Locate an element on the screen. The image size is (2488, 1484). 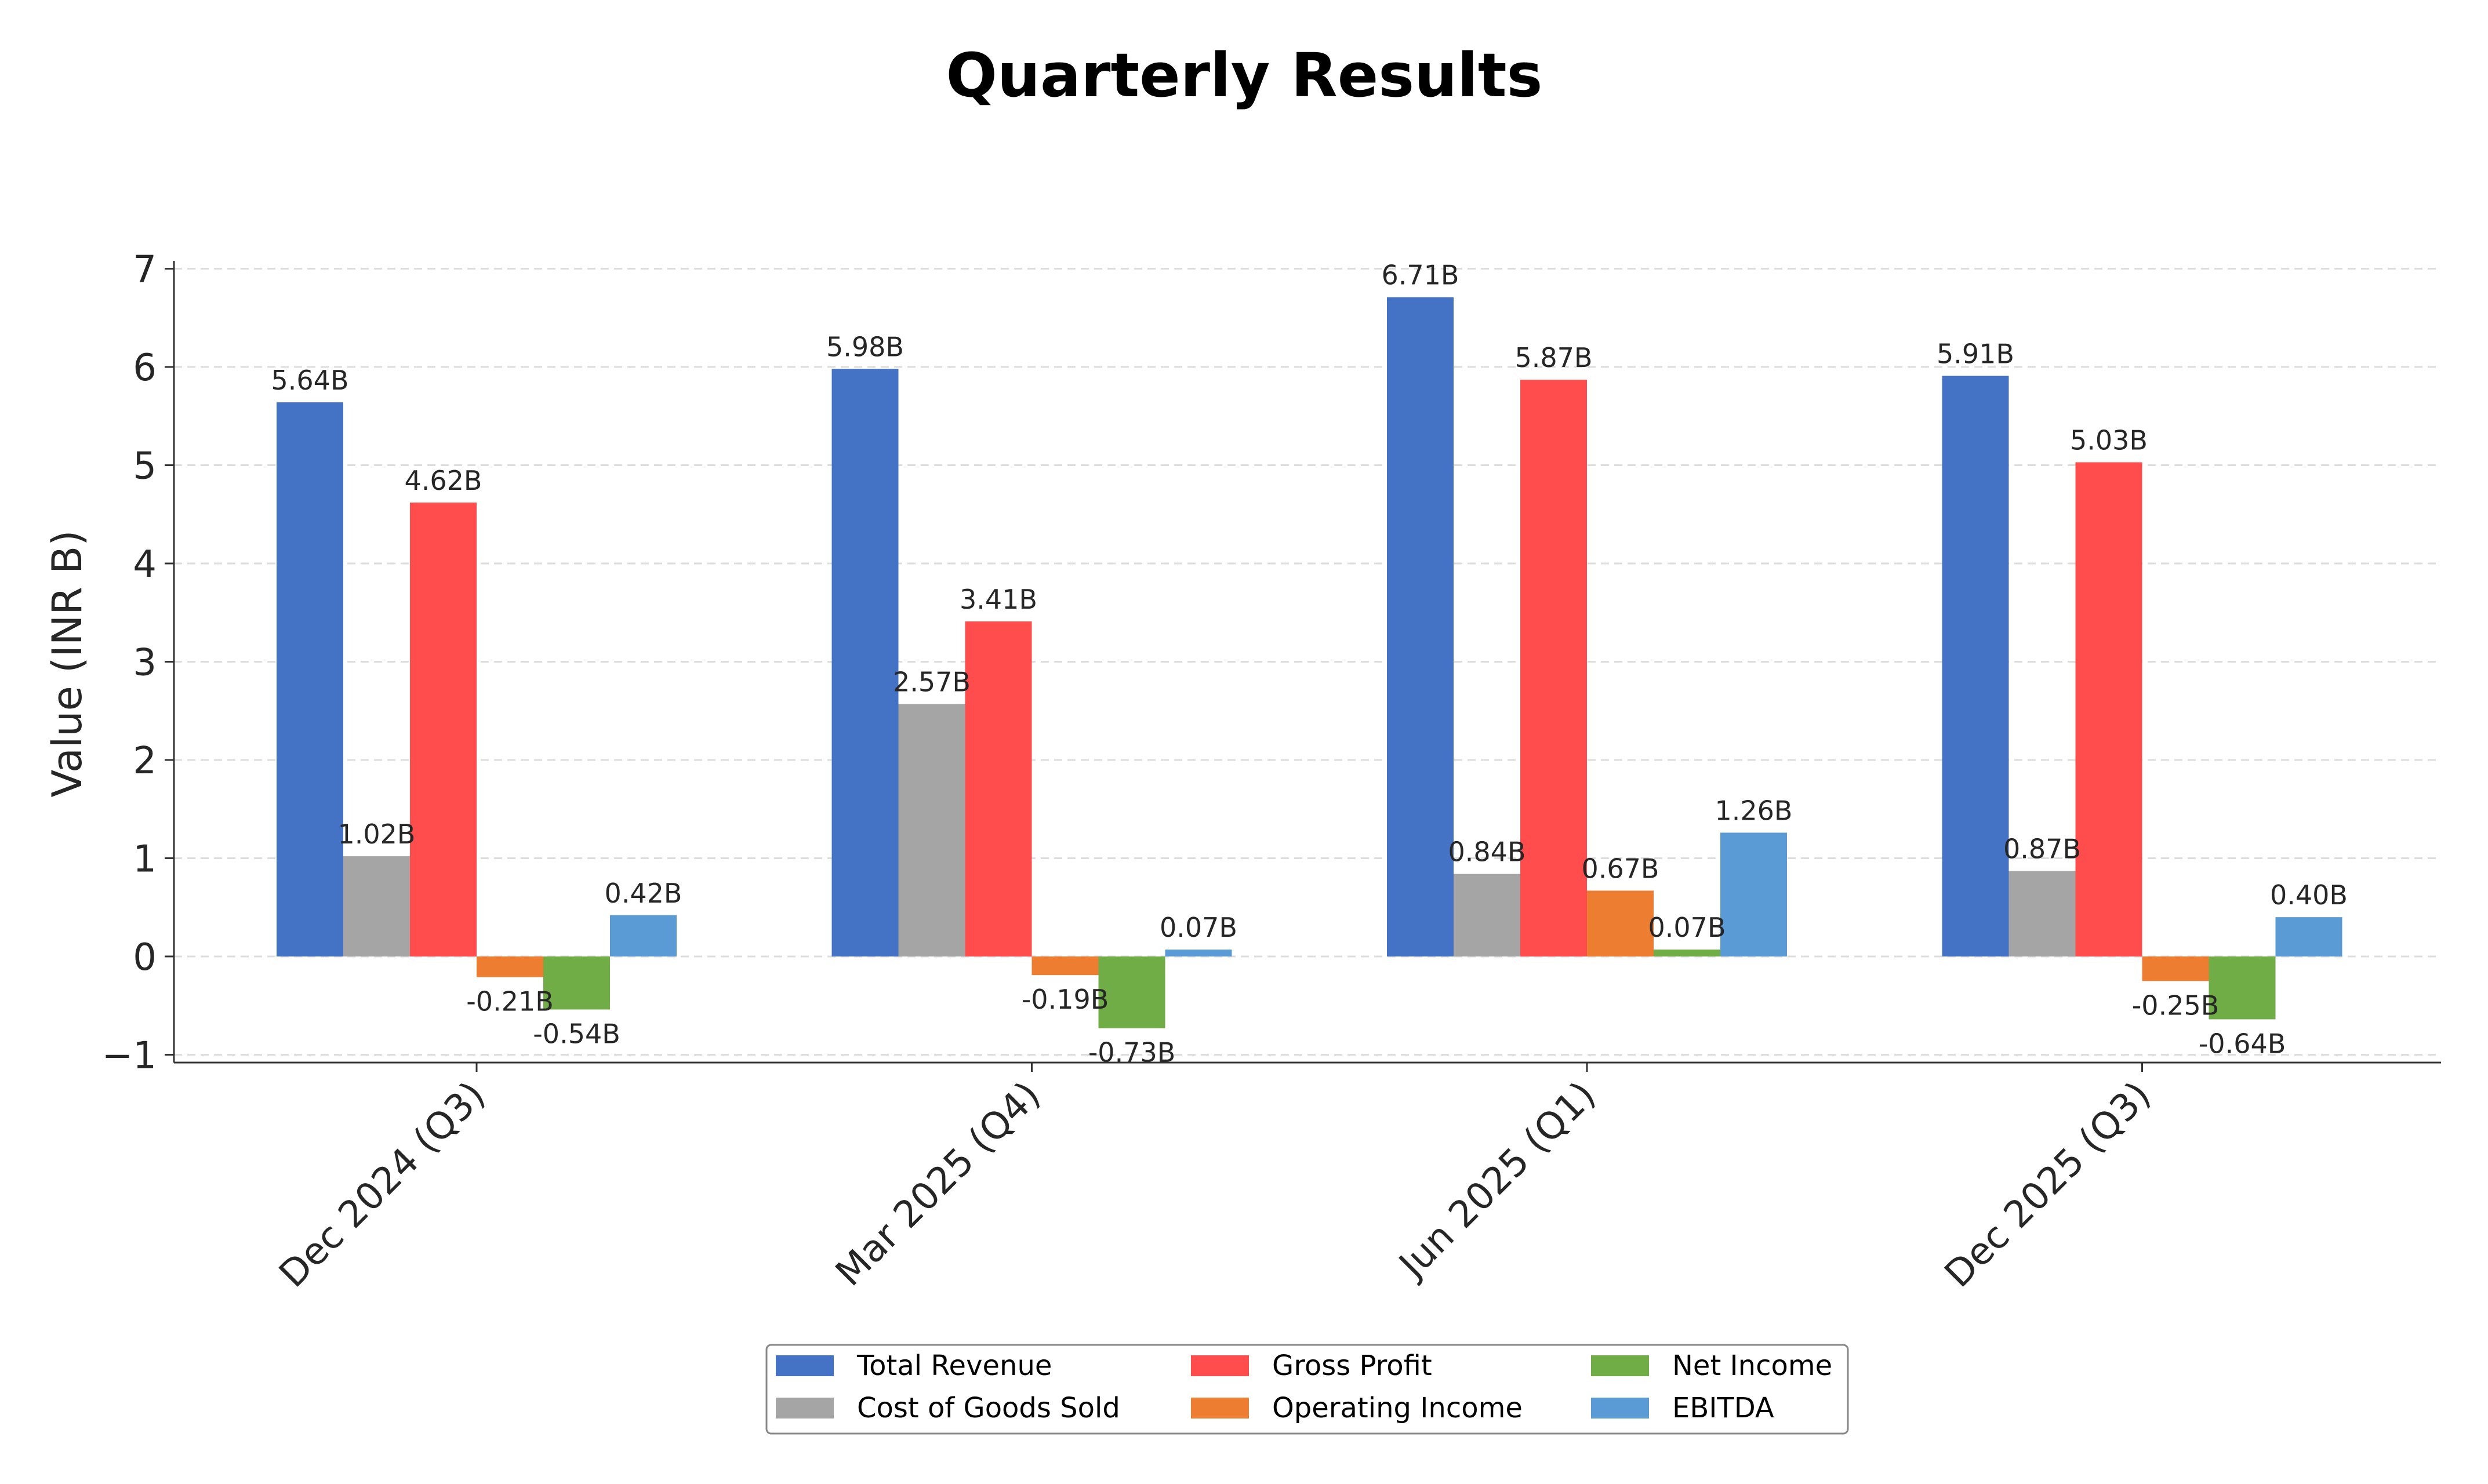
y-tick-label: 3 is located at coordinates (145, 664).